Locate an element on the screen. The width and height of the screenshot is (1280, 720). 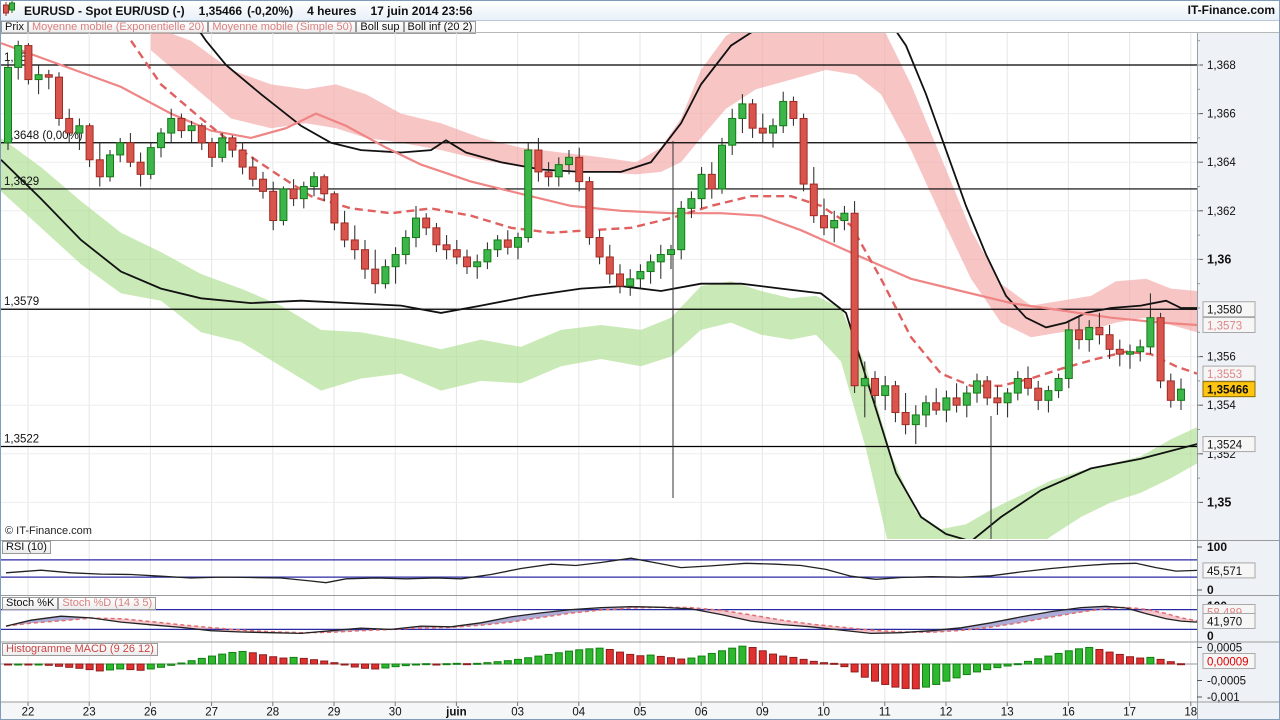
time-axis-label: 05 is located at coordinates (640, 713).